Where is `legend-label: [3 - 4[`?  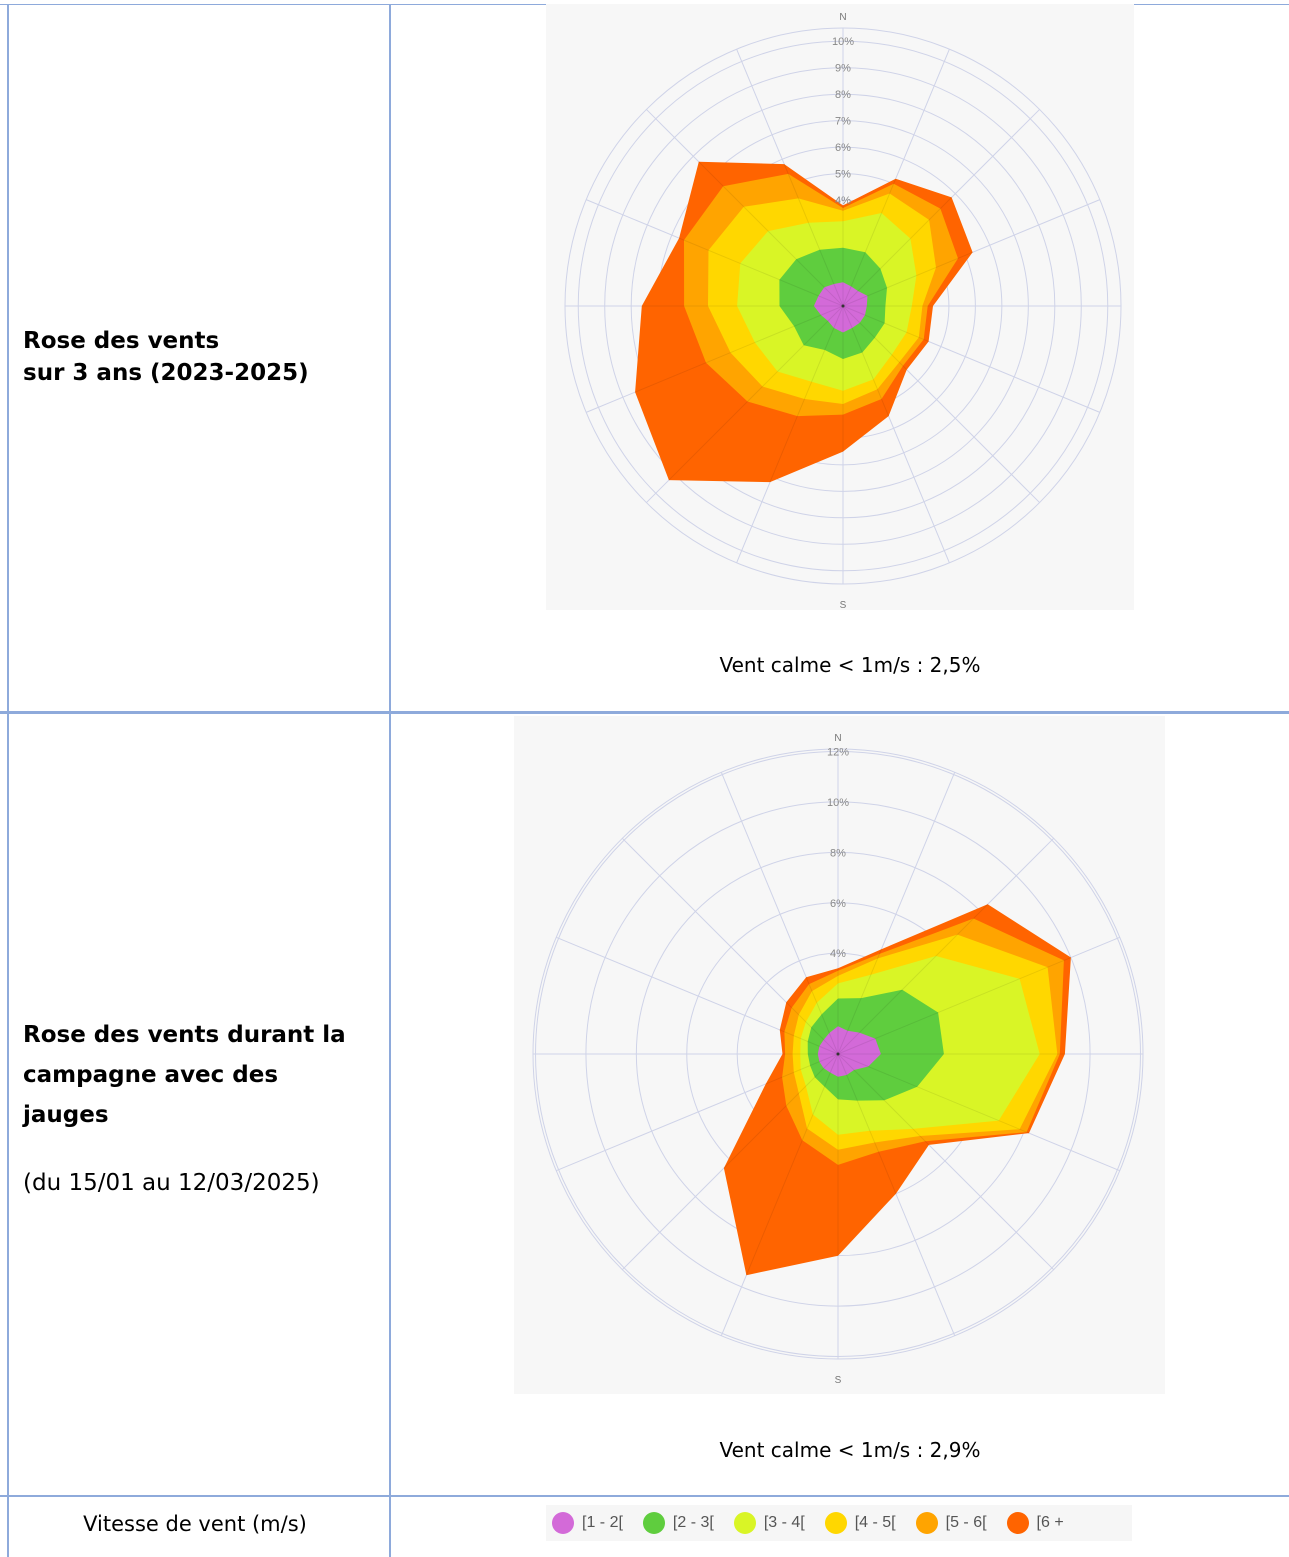
legend-label: [3 - 4[ is located at coordinates (784, 1522).